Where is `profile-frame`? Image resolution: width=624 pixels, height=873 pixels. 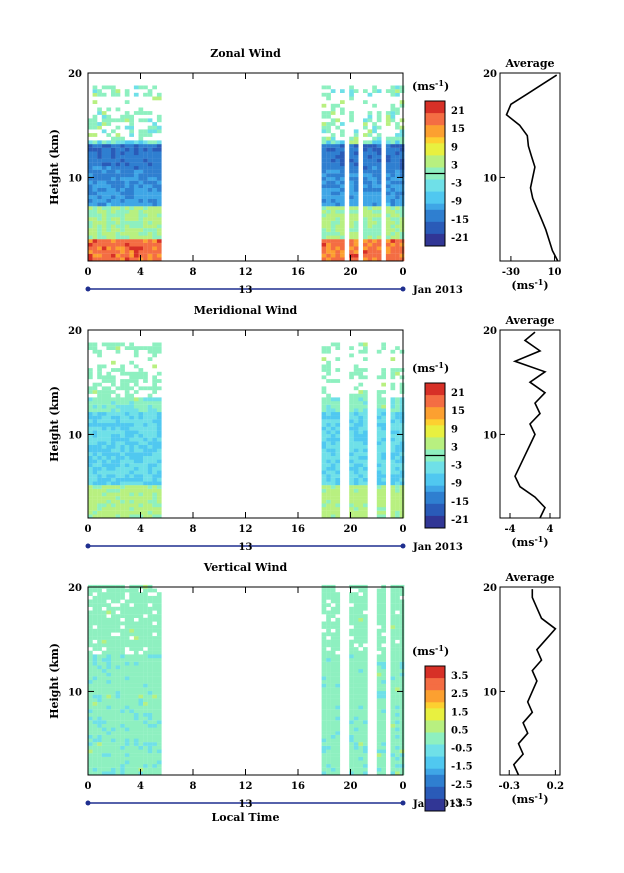 profile-frame is located at coordinates (530, 424).